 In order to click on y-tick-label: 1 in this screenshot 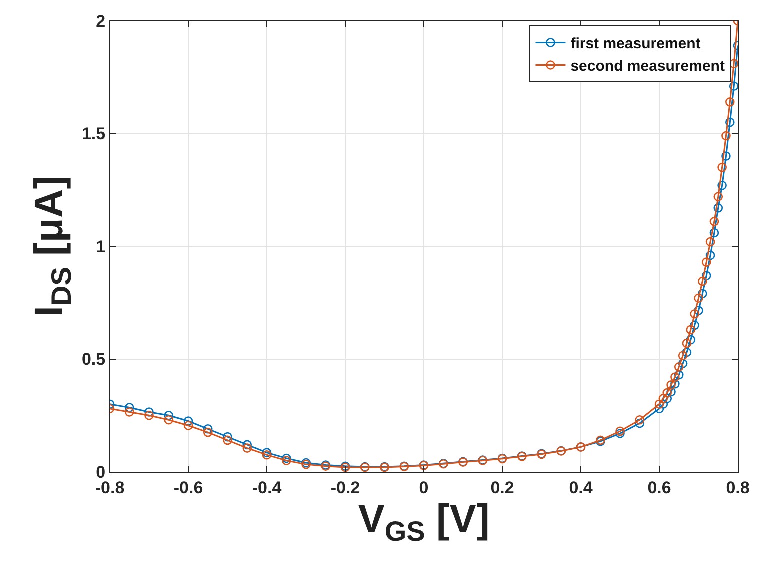, I will do `click(101, 246)`.